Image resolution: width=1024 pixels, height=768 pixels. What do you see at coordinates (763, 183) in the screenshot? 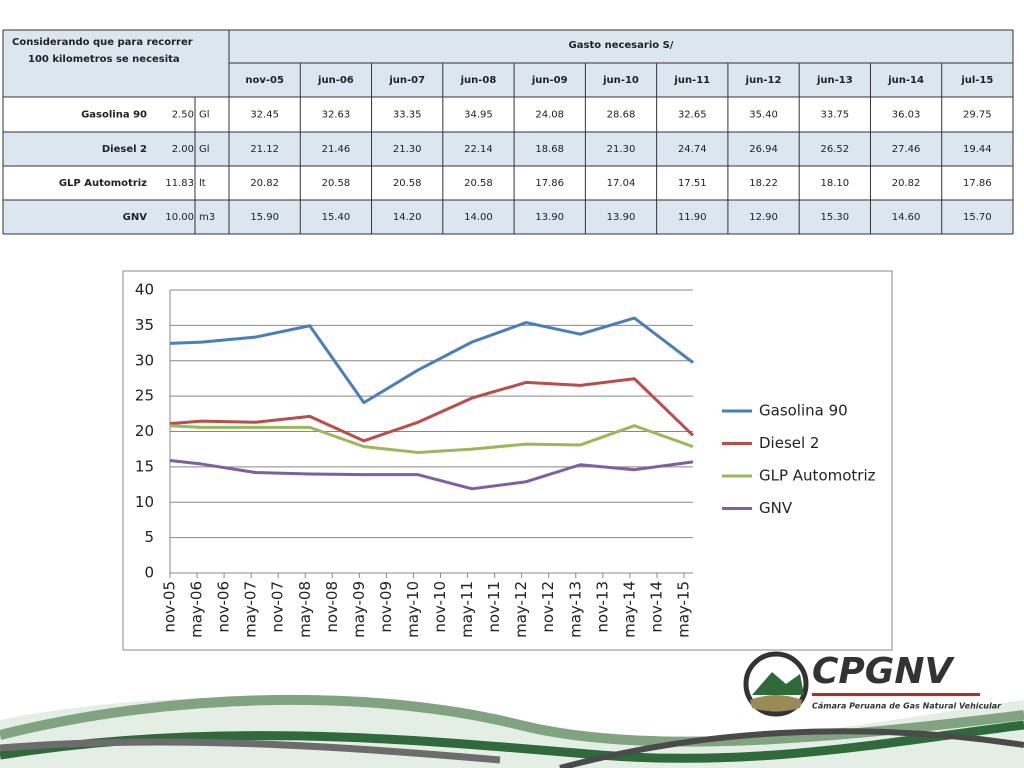
I see `cell-value: 18.22` at bounding box center [763, 183].